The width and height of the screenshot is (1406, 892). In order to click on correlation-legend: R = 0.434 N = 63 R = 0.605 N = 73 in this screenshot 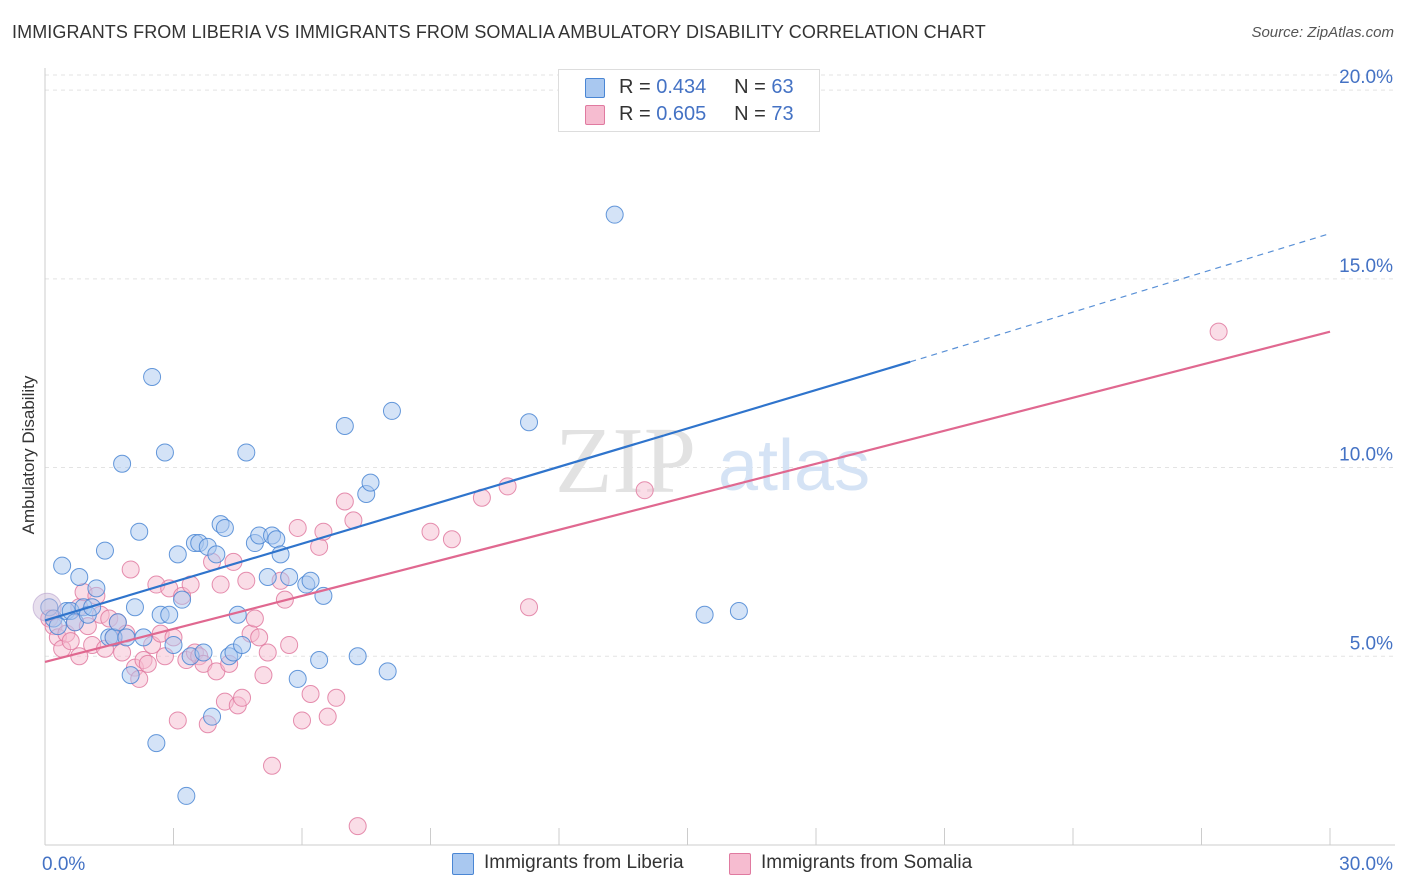, I will do `click(689, 100)`.